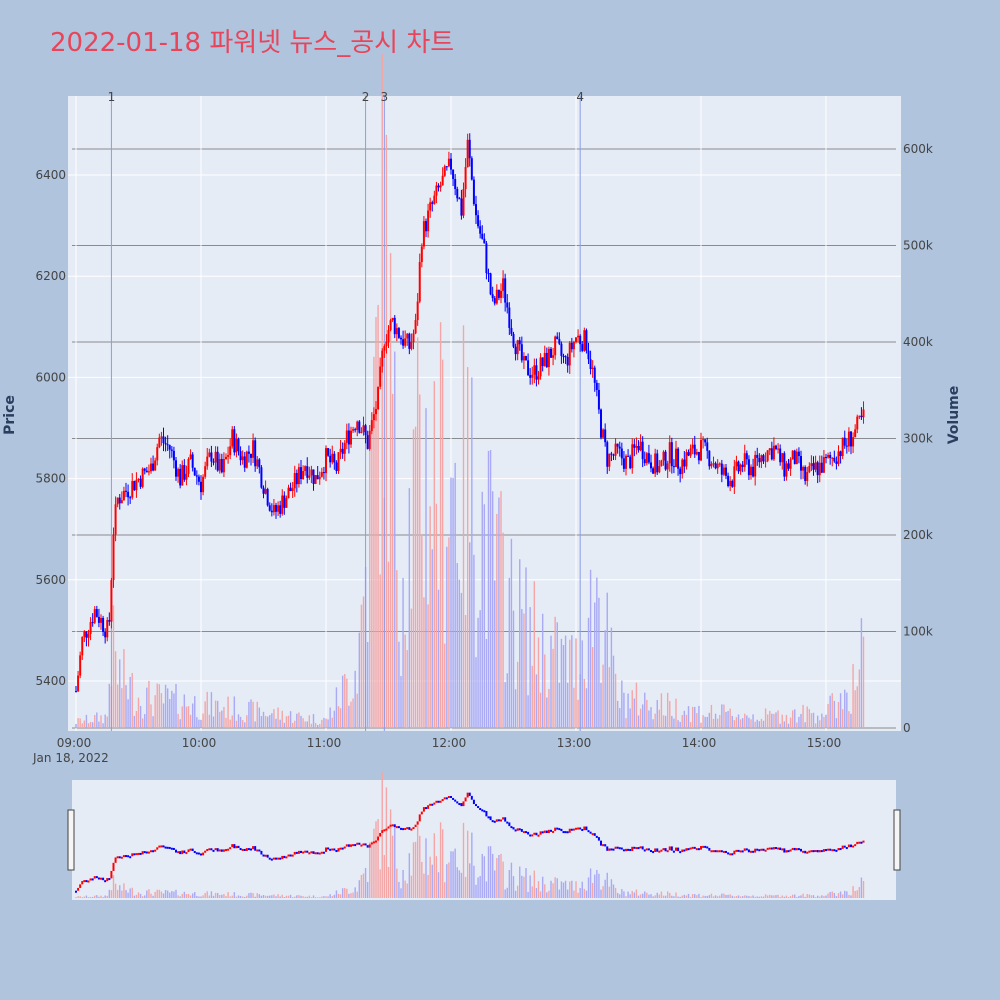 This screenshot has height=1000, width=1000. I want to click on event-marker-label: 4, so click(580, 97).